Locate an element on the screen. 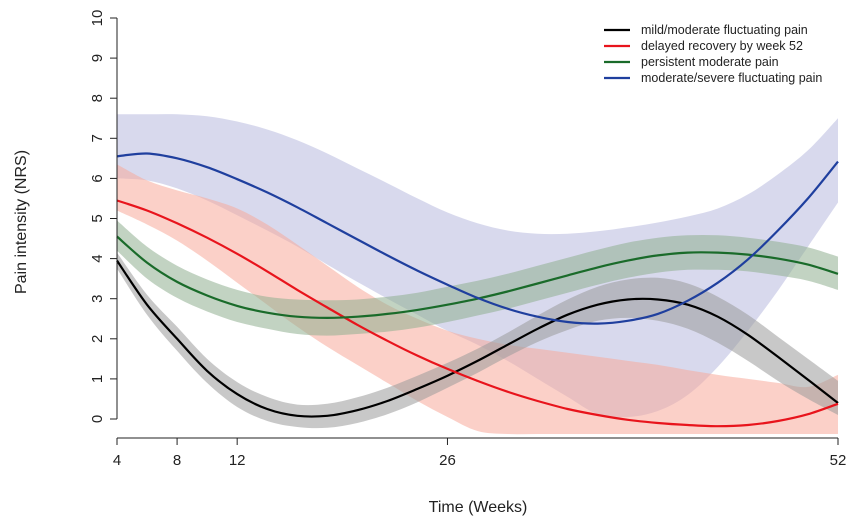 This screenshot has height=520, width=848. y-tick-label: 9 is located at coordinates (97, 58).